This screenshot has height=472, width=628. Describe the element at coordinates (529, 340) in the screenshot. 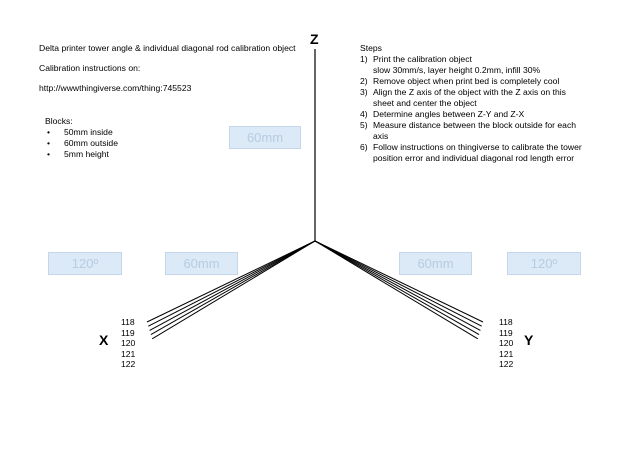

I see `y-axis-label: Y` at that location.